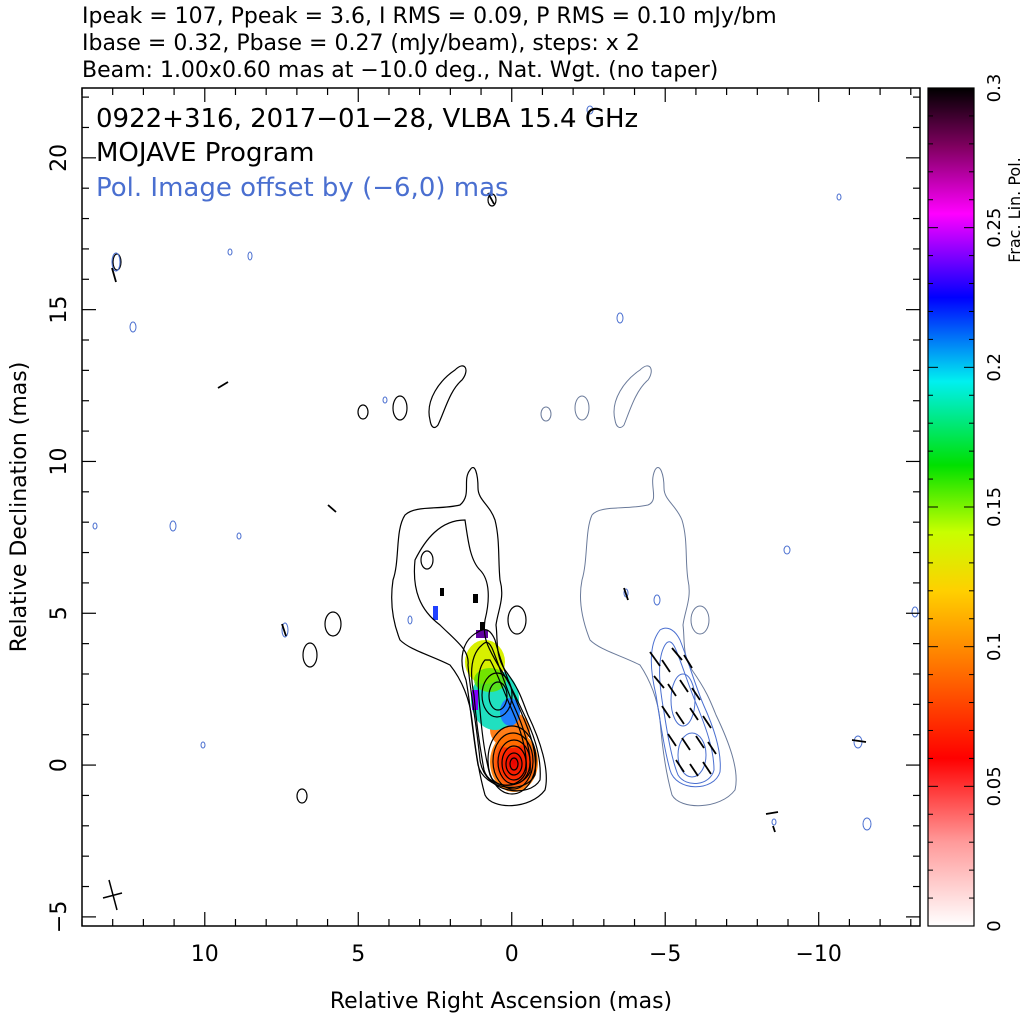 This screenshot has width=1027, height=1020. What do you see at coordinates (19, 507) in the screenshot?
I see `y-axis-label: Relative Declination (mas)` at bounding box center [19, 507].